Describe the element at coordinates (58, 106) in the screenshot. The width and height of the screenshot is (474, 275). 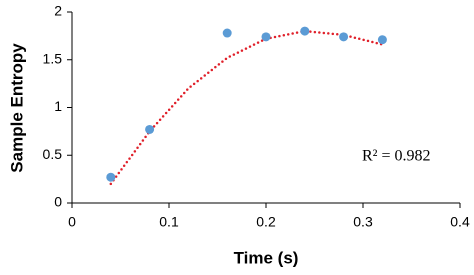
I see `y-tick-label: 1` at that location.